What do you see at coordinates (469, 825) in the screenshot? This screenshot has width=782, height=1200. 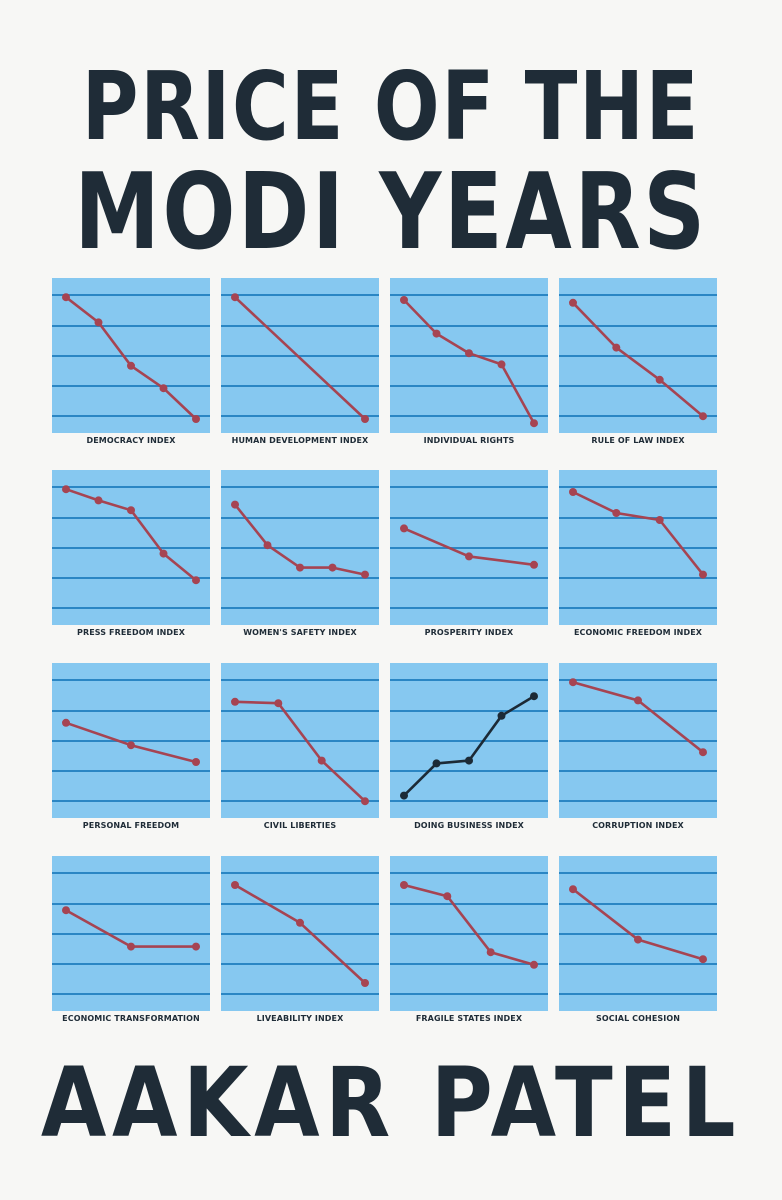 I see `index-label: DOING BUSINESS INDEX` at bounding box center [469, 825].